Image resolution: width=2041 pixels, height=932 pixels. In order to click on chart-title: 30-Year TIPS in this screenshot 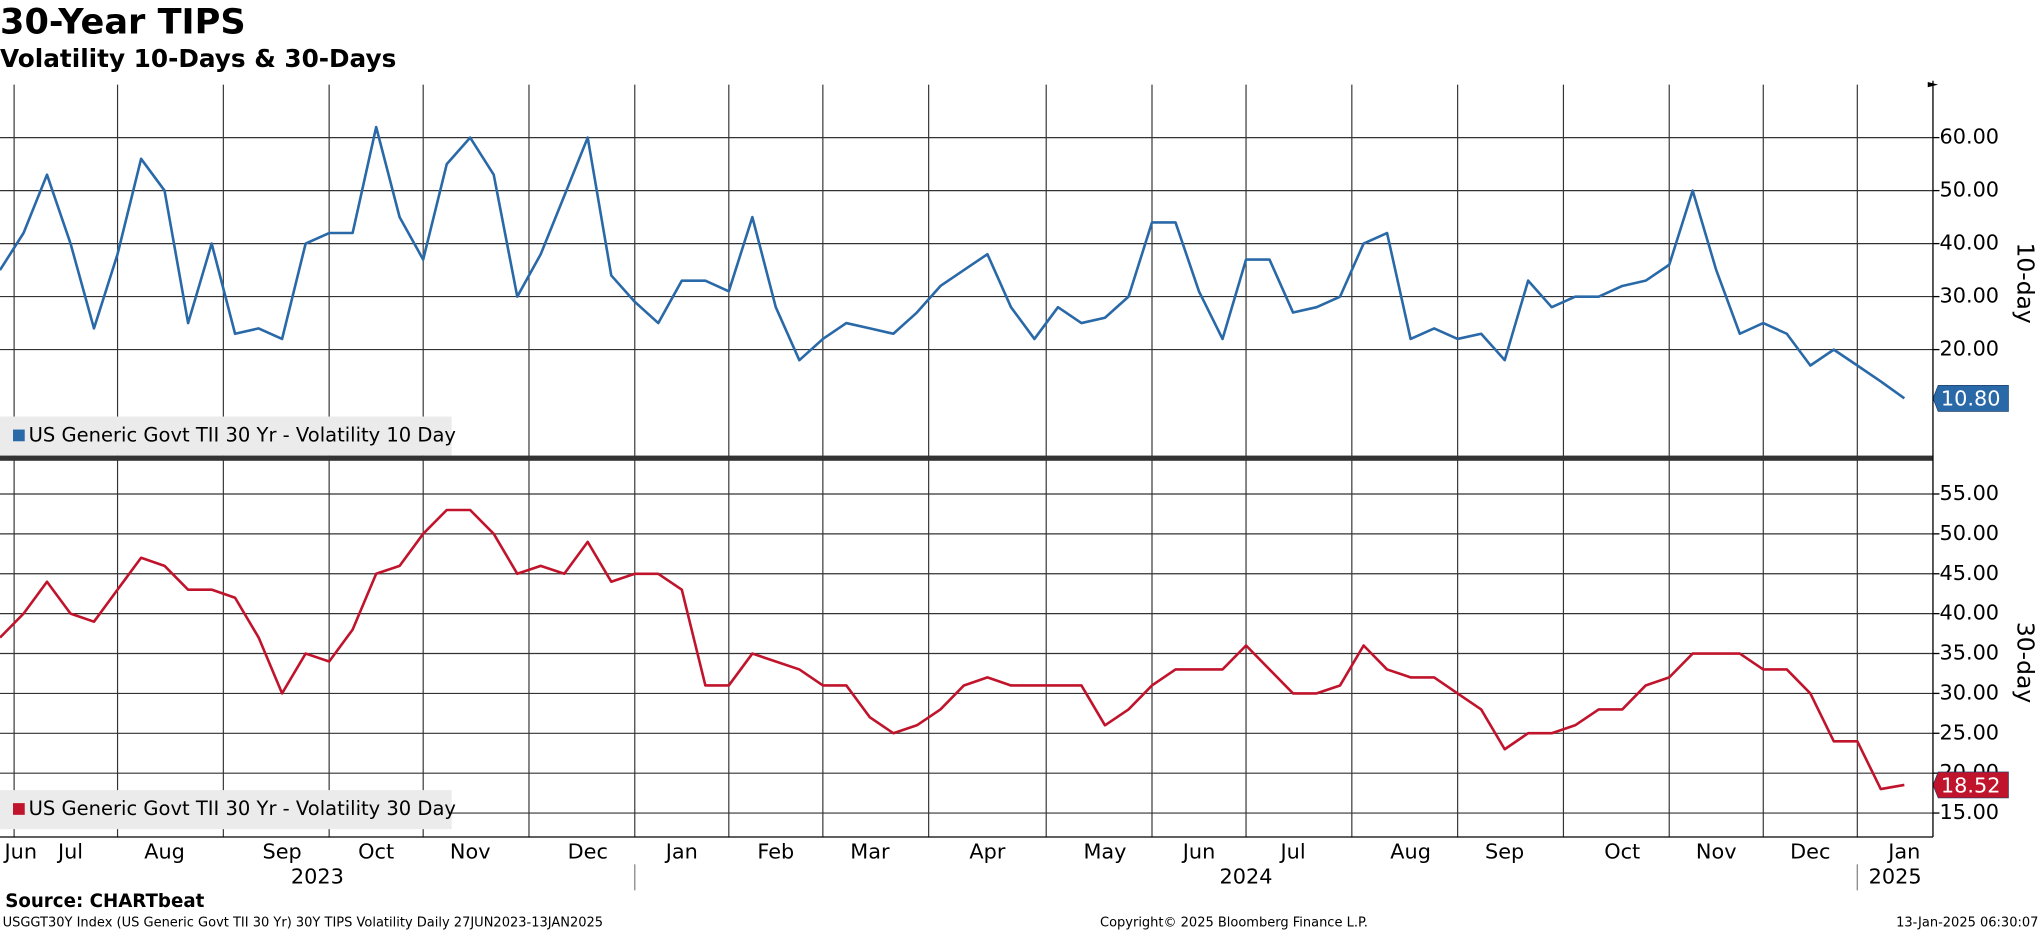, I will do `click(123, 21)`.